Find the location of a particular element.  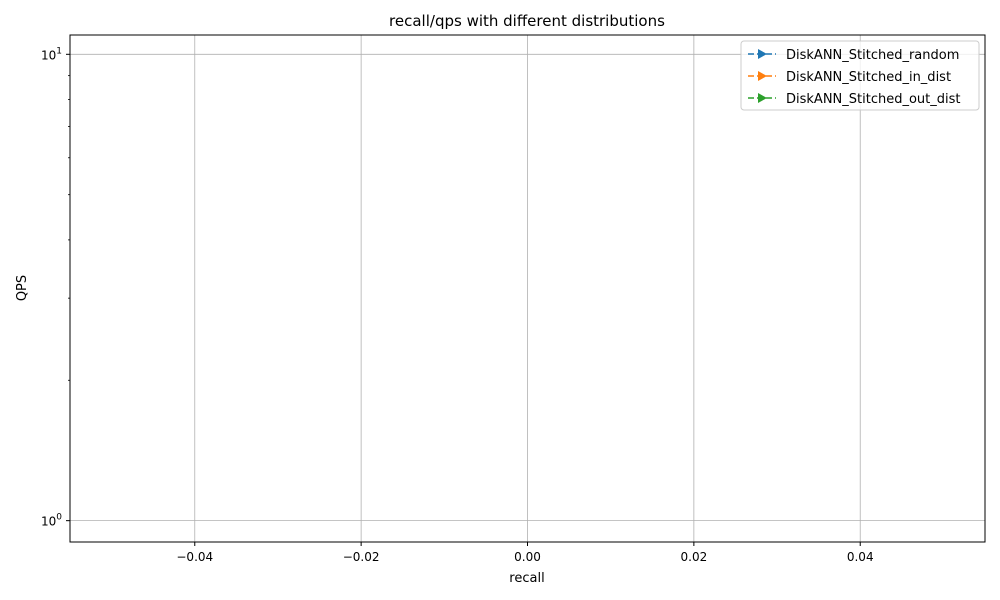

legend-label: DiskANN_Stitched_in_dist is located at coordinates (868, 77).